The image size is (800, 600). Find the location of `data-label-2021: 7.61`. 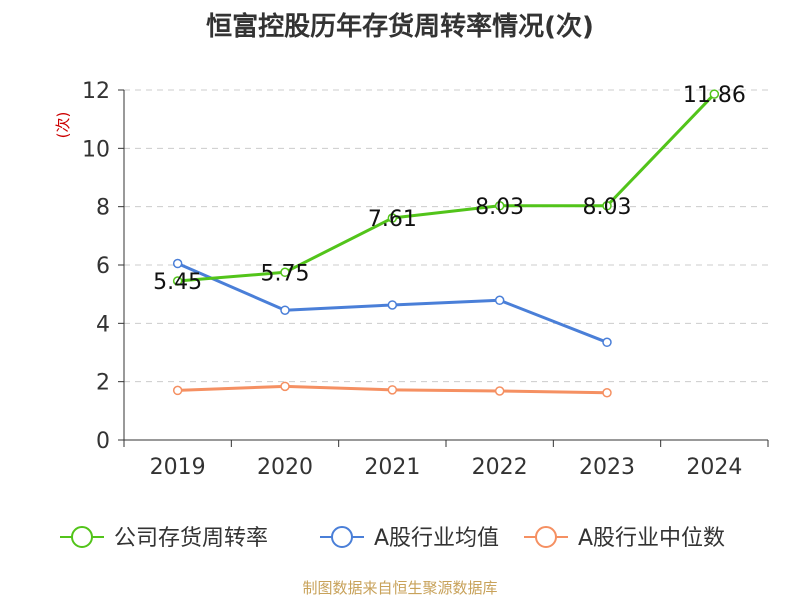

data-label-2021: 7.61 is located at coordinates (392, 219).